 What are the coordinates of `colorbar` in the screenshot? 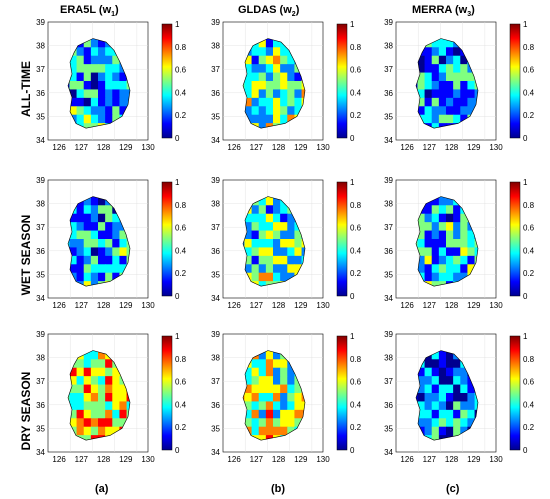 It's located at (515, 393).